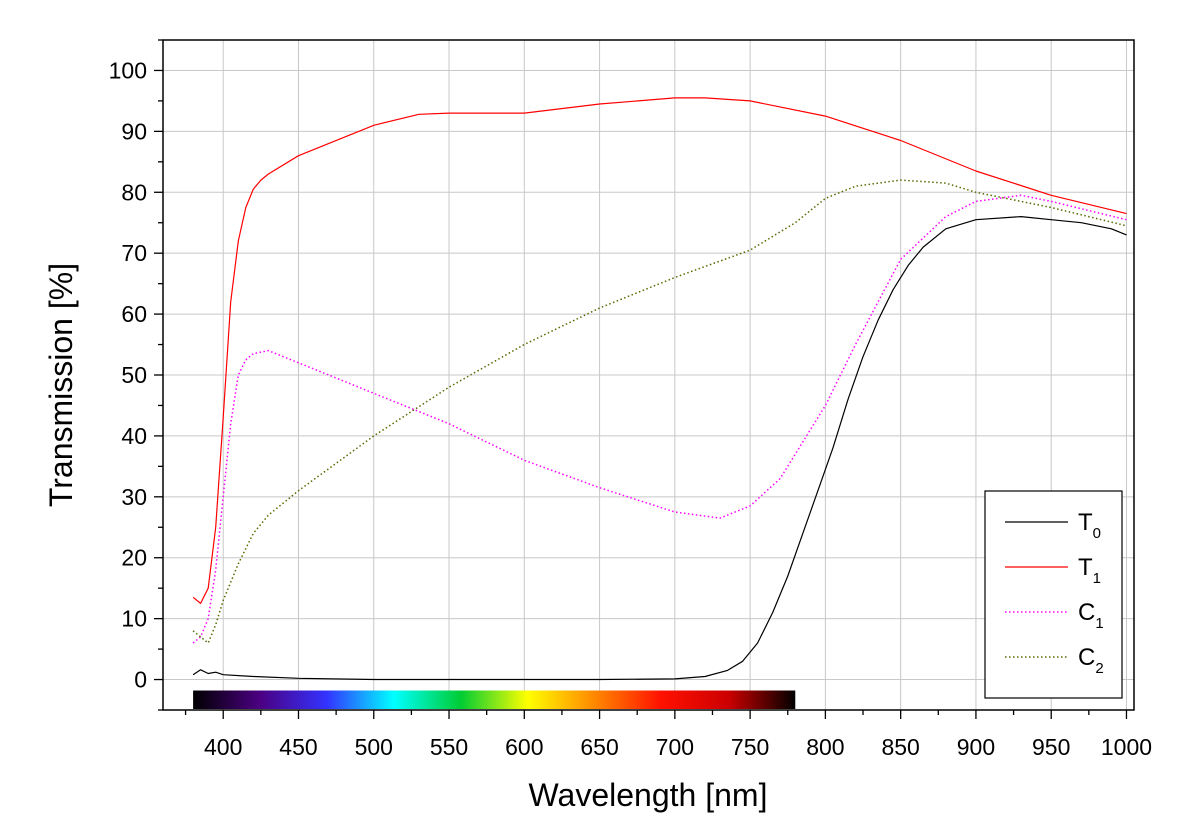 The width and height of the screenshot is (1200, 833). Describe the element at coordinates (976, 747) in the screenshot. I see `x-tick-label: 900` at that location.